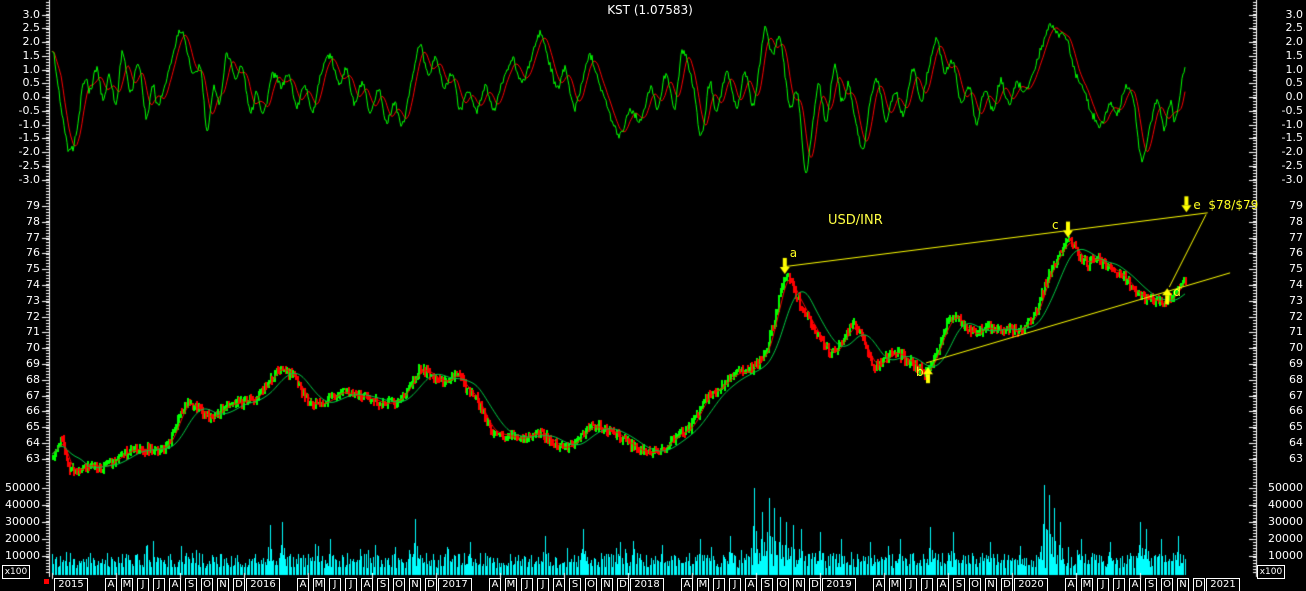 Image resolution: width=1306 pixels, height=591 pixels. I want to click on x-axis-year-box: 2017, so click(455, 584).